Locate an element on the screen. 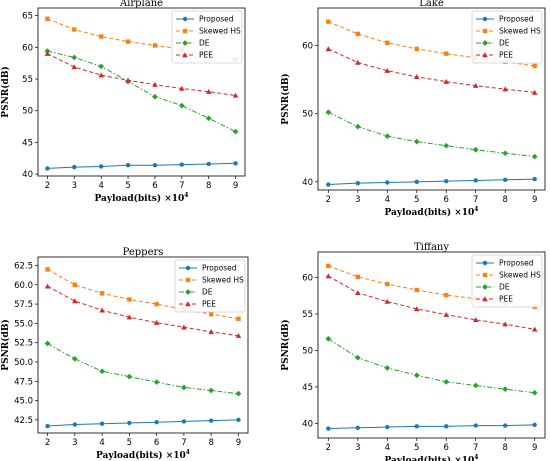 This screenshot has height=461, width=550. y-tick-label: 40 is located at coordinates (27, 175).